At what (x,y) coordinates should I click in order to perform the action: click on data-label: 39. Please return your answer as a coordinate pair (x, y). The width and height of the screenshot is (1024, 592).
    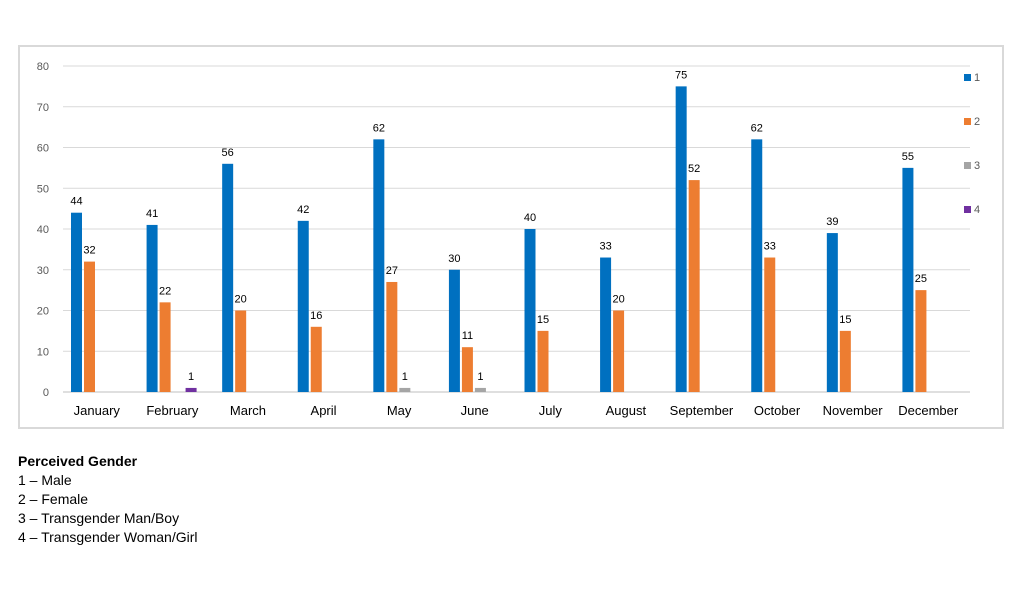
    Looking at the image, I should click on (832, 222).